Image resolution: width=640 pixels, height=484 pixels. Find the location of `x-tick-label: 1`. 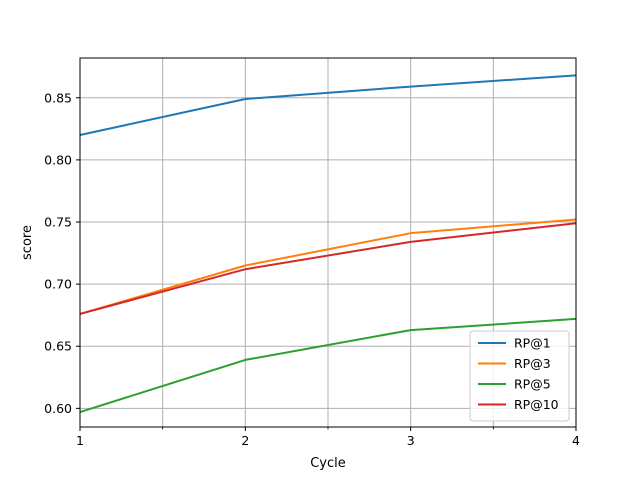

x-tick-label: 1 is located at coordinates (80, 440).